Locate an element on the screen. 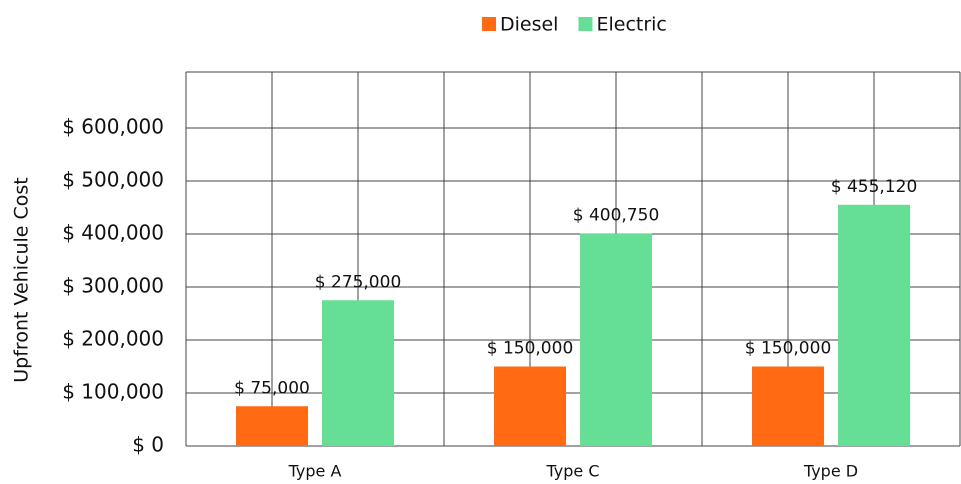 The image size is (961, 484). value-label: $ 400,750 is located at coordinates (616, 216).